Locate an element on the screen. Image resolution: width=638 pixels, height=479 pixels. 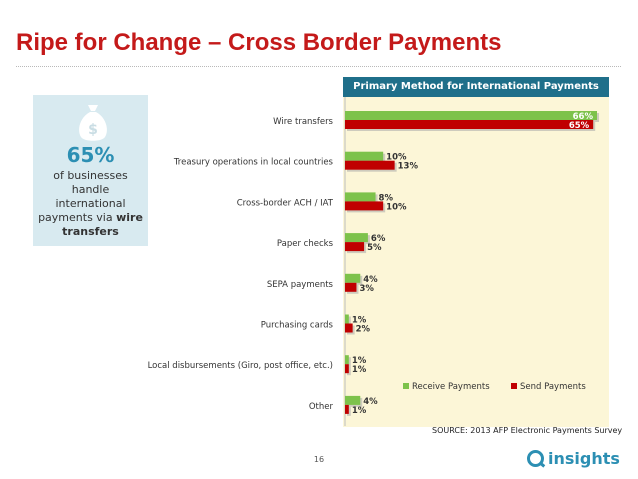
legend-label: Send Payments is located at coordinates (553, 387).